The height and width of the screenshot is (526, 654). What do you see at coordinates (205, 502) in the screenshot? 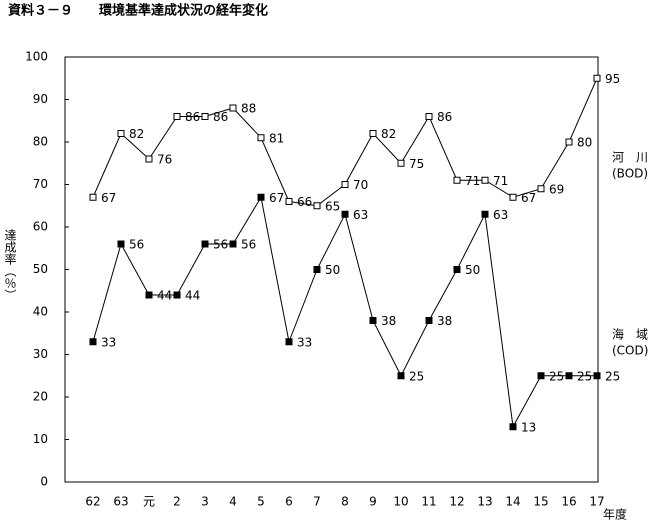
I see `x-tick-label: 3` at bounding box center [205, 502].